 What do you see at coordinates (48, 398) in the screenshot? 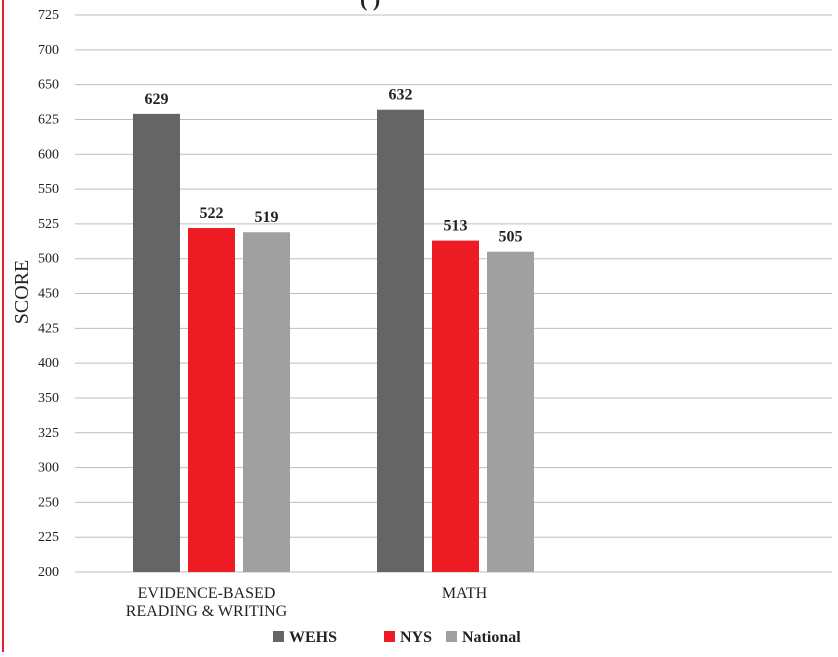
I see `y-tick-label: 350` at bounding box center [48, 398].